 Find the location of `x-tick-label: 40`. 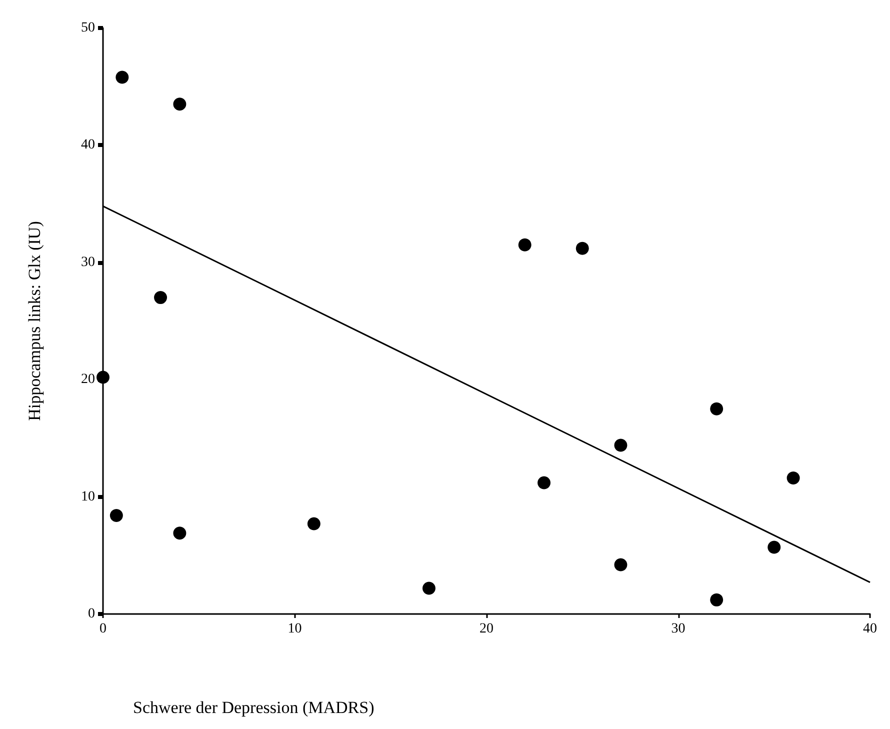

x-tick-label: 40 is located at coordinates (870, 629).